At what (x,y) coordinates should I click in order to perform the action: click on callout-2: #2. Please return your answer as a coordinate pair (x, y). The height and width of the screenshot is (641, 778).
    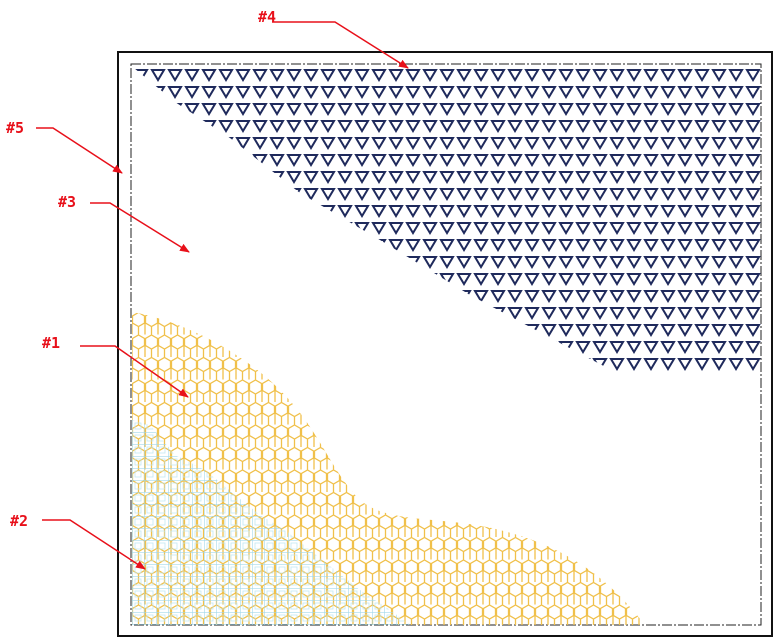
    Looking at the image, I should click on (78, 541).